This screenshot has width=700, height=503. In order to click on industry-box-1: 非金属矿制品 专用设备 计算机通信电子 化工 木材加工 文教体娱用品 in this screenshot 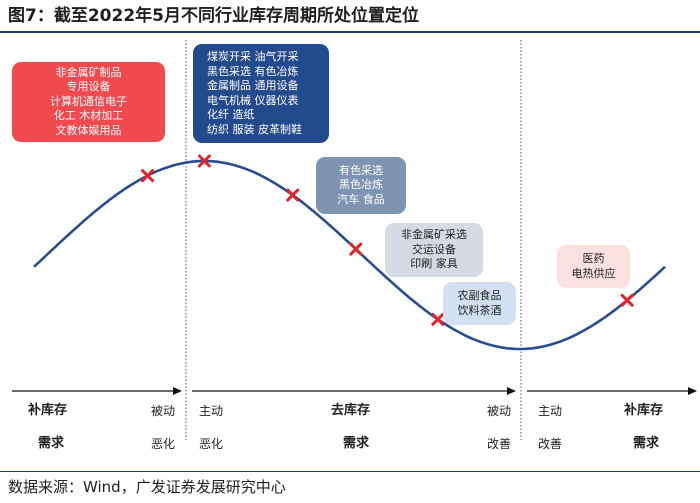, I will do `click(88, 102)`.